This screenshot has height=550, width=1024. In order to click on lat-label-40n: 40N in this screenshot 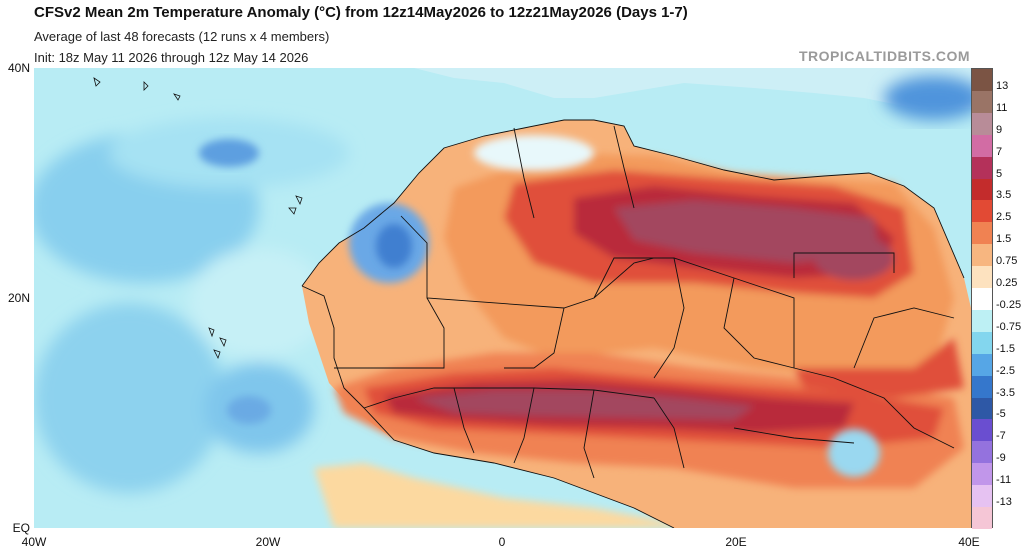, I will do `click(18, 68)`.